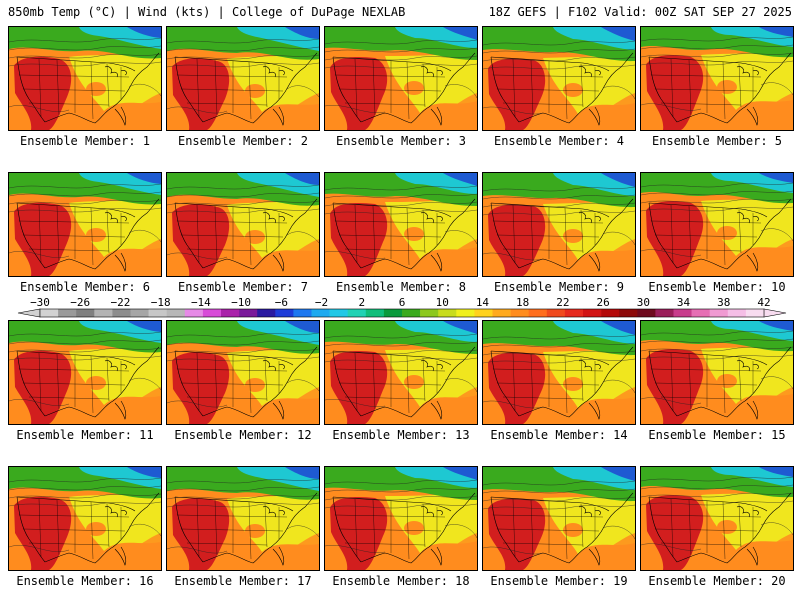 The image size is (800, 600). What do you see at coordinates (559, 435) in the screenshot?
I see `ensemble-member-label: Ensemble Member: 14` at bounding box center [559, 435].